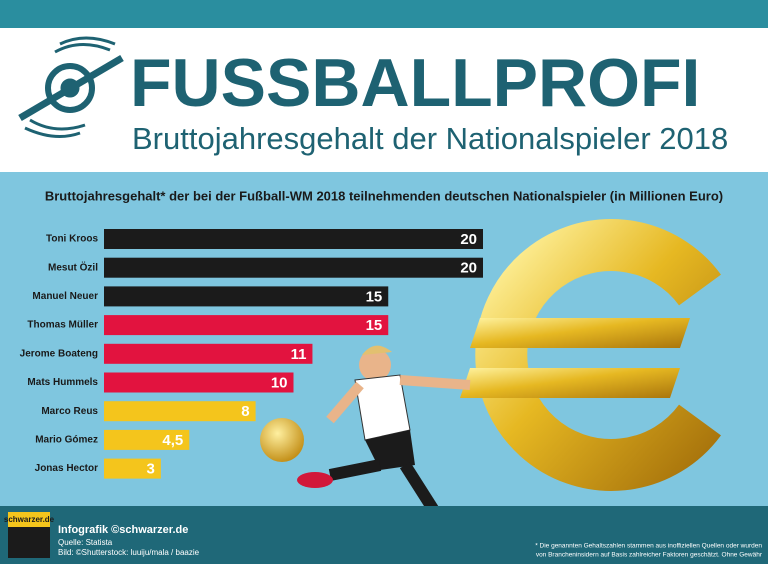 This screenshot has width=768, height=569. I want to click on value-label: 8, so click(245, 411).